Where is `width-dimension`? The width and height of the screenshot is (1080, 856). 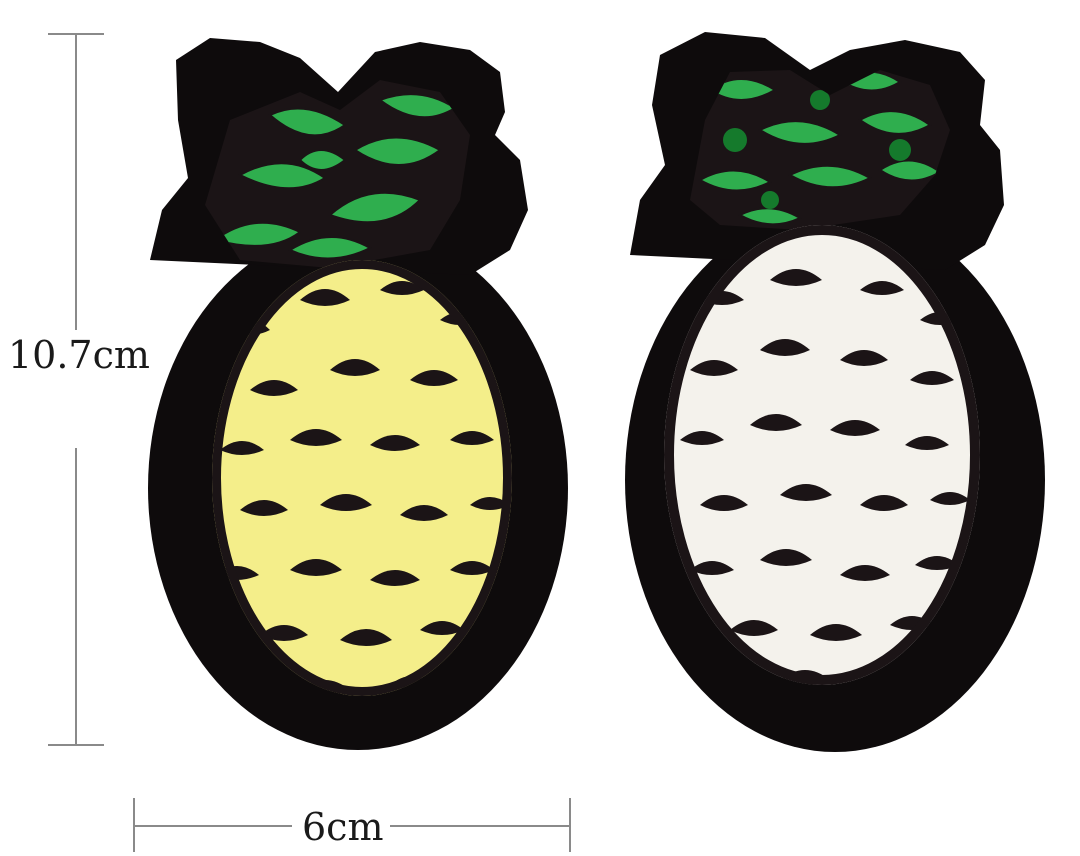
width-dimension is located at coordinates (352, 825).